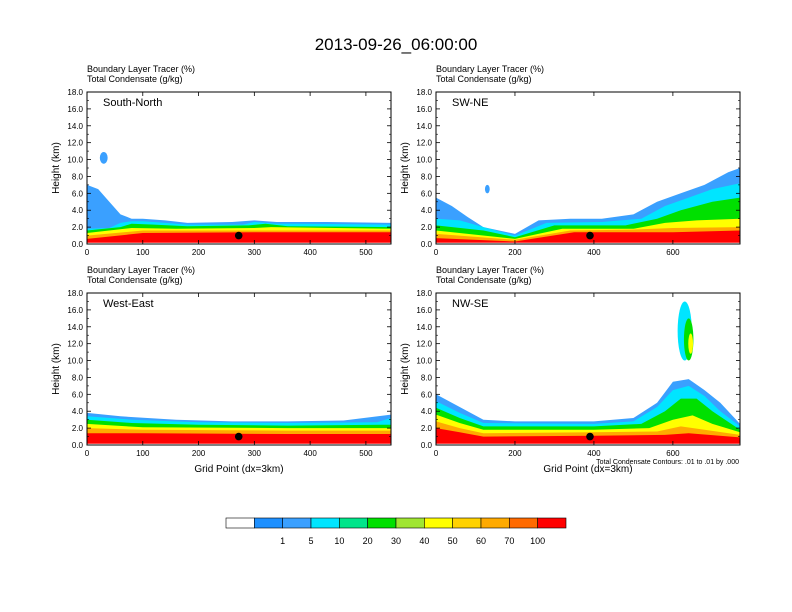  What do you see at coordinates (339, 541) in the screenshot?
I see `colorbar-label: 10` at bounding box center [339, 541].